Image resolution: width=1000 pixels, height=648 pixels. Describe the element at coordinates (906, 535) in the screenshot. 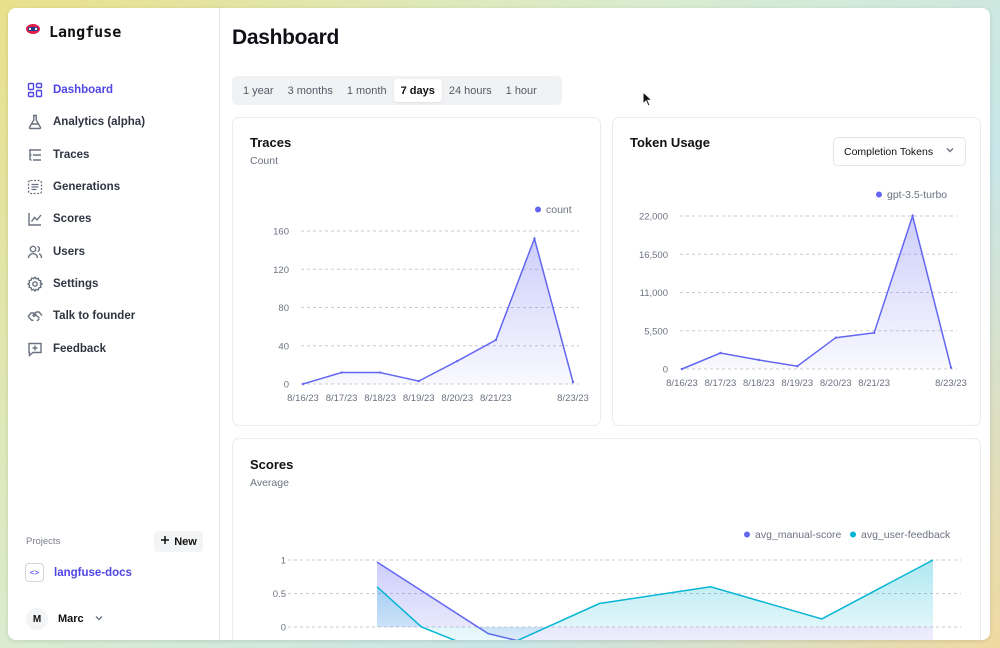

I see `legend-label: avg_user-feedback` at that location.